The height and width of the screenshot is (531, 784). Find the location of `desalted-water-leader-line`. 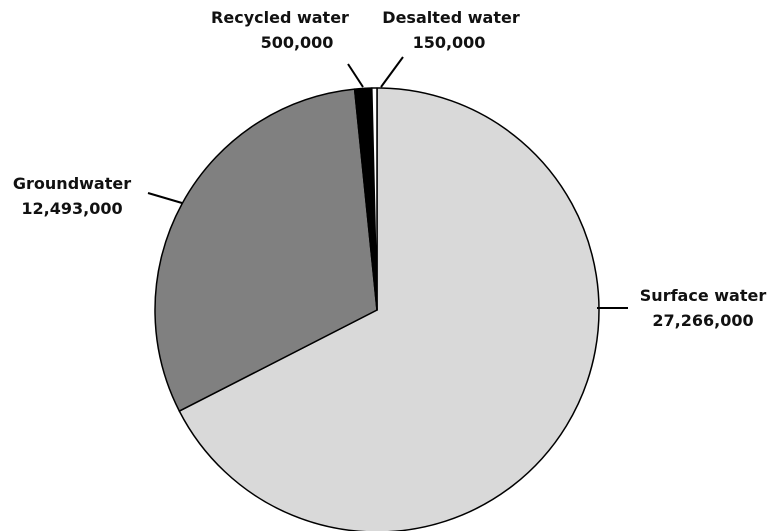

desalted-water-leader-line is located at coordinates (392, 72).